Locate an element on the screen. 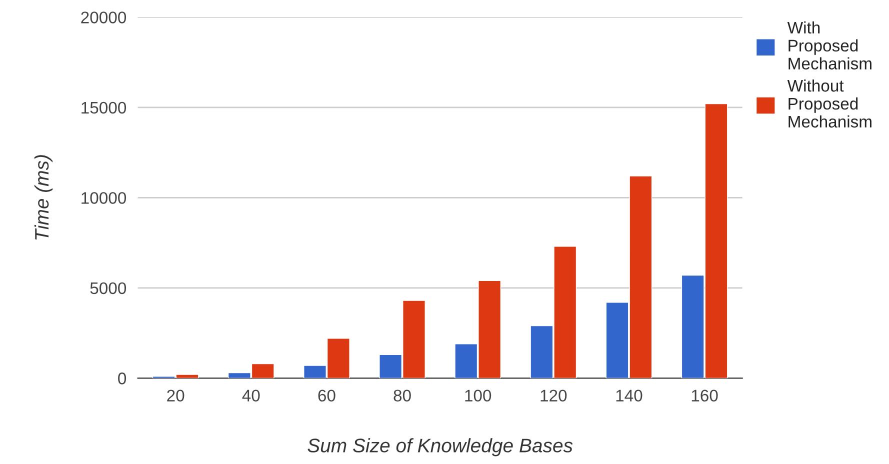 This screenshot has height=464, width=889. legend-label: With Proposed Mechanism is located at coordinates (829, 45).